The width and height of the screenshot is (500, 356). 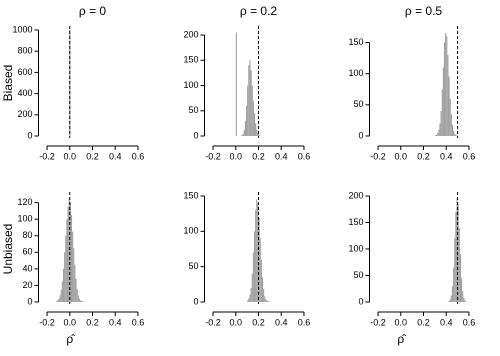 What do you see at coordinates (27, 268) in the screenshot?
I see `y-tick-label: 40` at bounding box center [27, 268].